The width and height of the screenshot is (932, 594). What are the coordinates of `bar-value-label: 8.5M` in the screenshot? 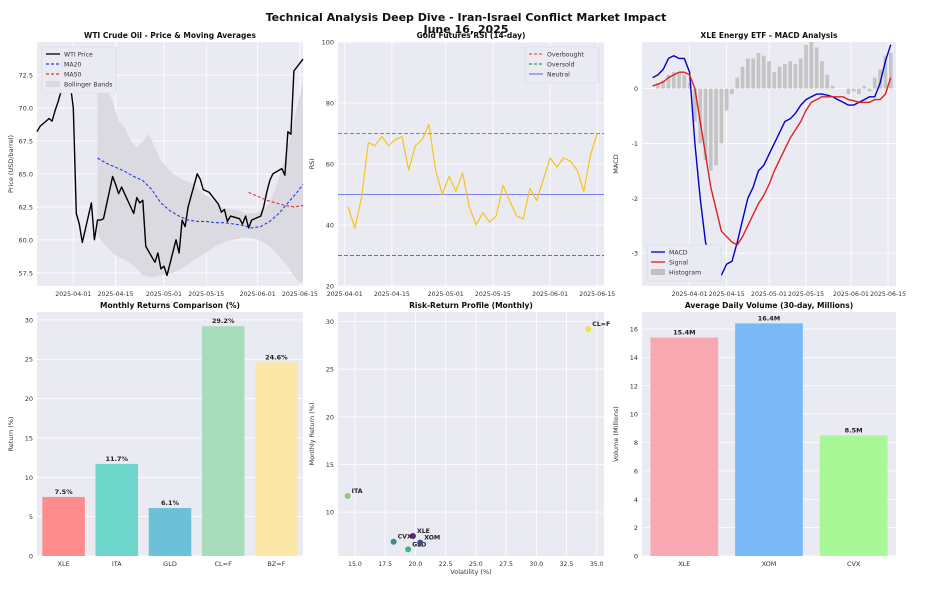 It's located at (854, 430).